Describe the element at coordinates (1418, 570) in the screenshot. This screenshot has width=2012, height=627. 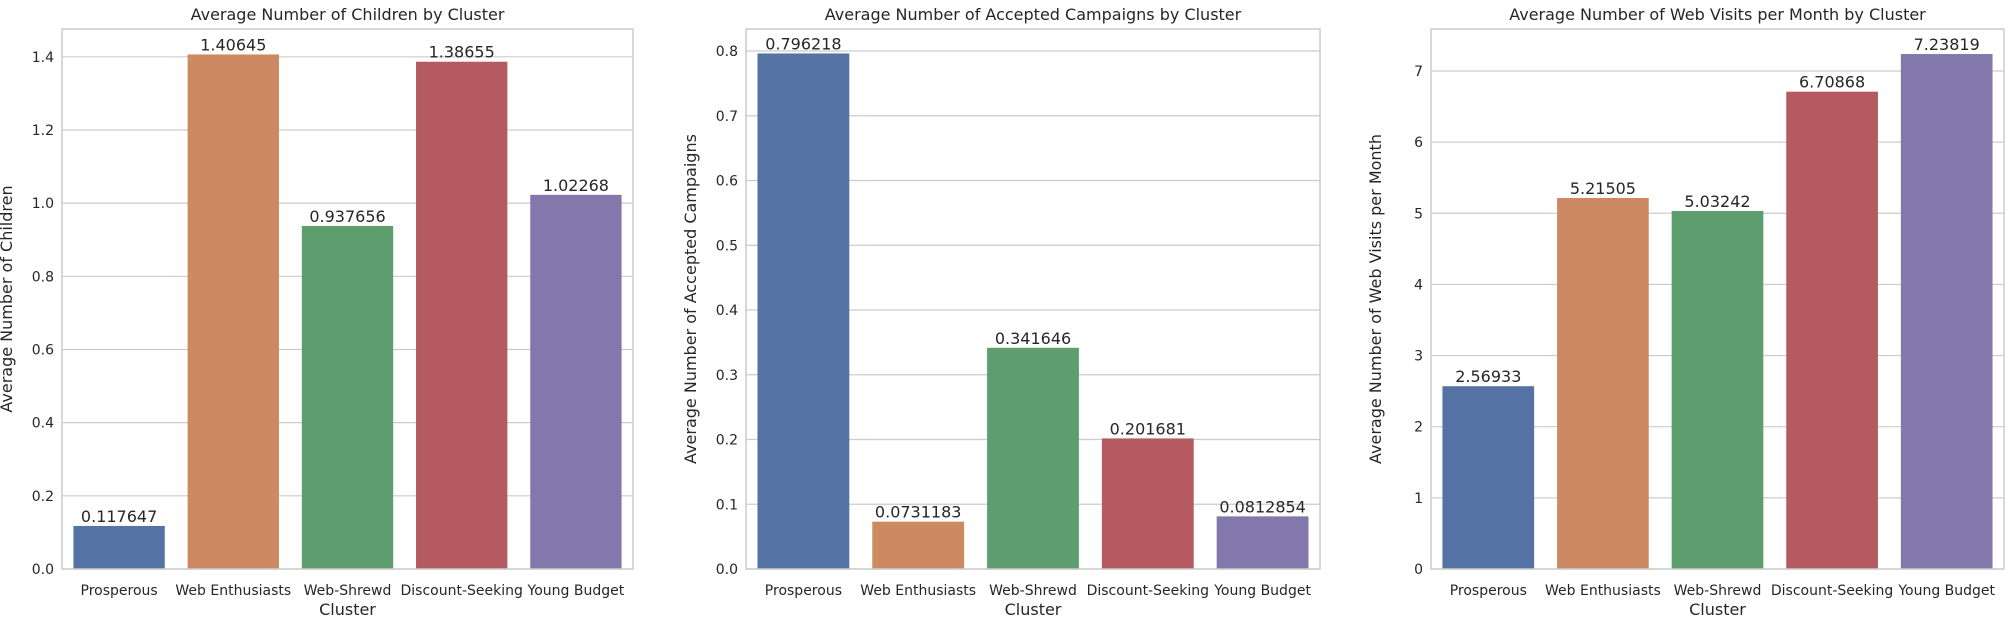
I see `y-tick-label: 0` at that location.